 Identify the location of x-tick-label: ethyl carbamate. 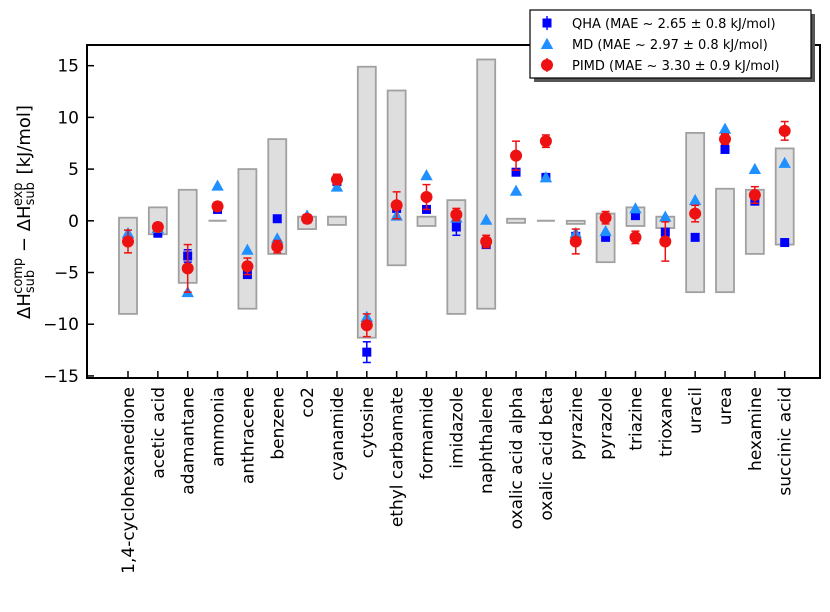
(398, 457).